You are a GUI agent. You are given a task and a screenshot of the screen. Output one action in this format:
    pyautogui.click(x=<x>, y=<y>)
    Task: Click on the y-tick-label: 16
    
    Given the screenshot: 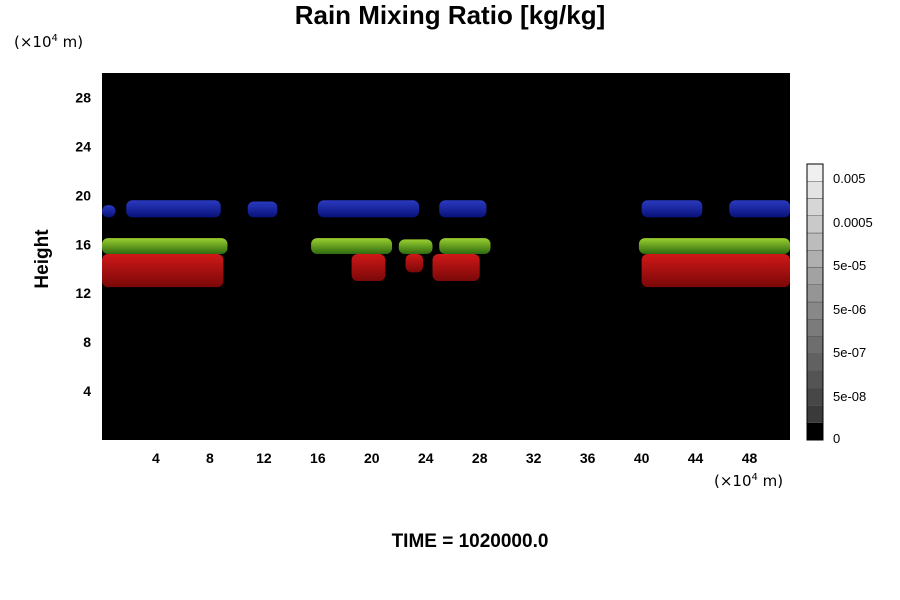 What is the action you would take?
    pyautogui.click(x=83, y=244)
    